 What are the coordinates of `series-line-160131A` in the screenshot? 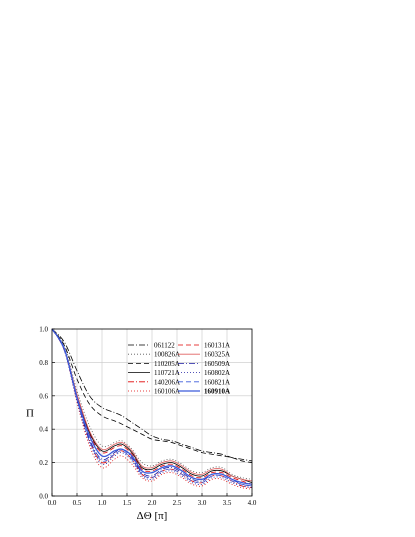 It's located at (152, 406).